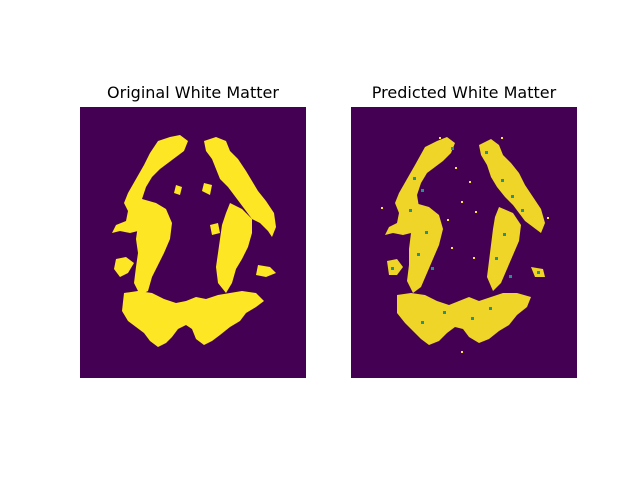 Image resolution: width=640 pixels, height=480 pixels. Describe the element at coordinates (464, 92) in the screenshot. I see `panel-title-predicted: Predicted White Matter` at that location.